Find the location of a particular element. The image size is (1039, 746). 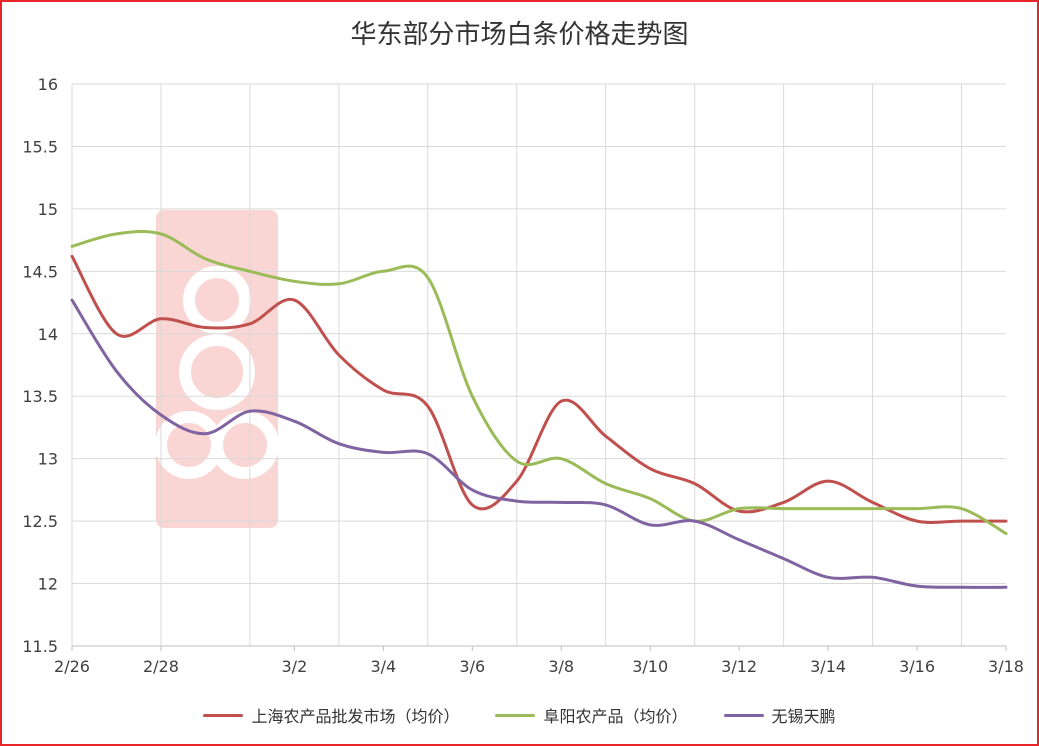

watermark-logo-block is located at coordinates (217, 369).